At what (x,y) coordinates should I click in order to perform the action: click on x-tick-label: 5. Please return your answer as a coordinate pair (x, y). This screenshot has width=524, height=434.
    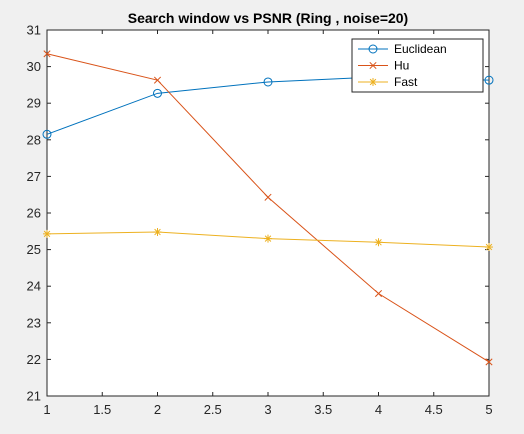
    Looking at the image, I should click on (488, 409).